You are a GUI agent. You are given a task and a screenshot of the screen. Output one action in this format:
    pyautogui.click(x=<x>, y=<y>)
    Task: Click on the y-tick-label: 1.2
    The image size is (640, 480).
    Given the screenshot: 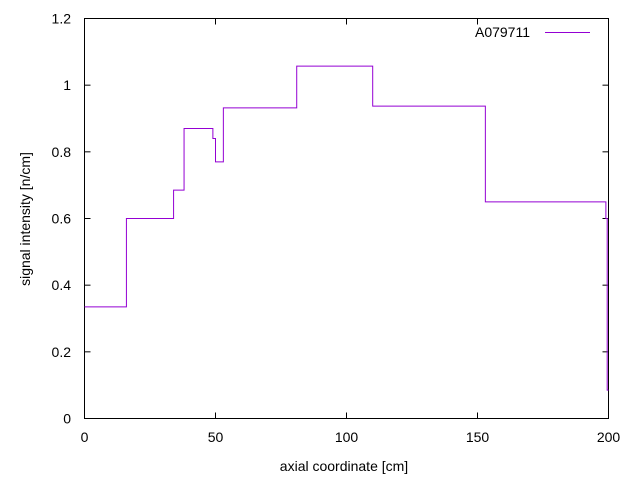 What is the action you would take?
    pyautogui.click(x=62, y=19)
    